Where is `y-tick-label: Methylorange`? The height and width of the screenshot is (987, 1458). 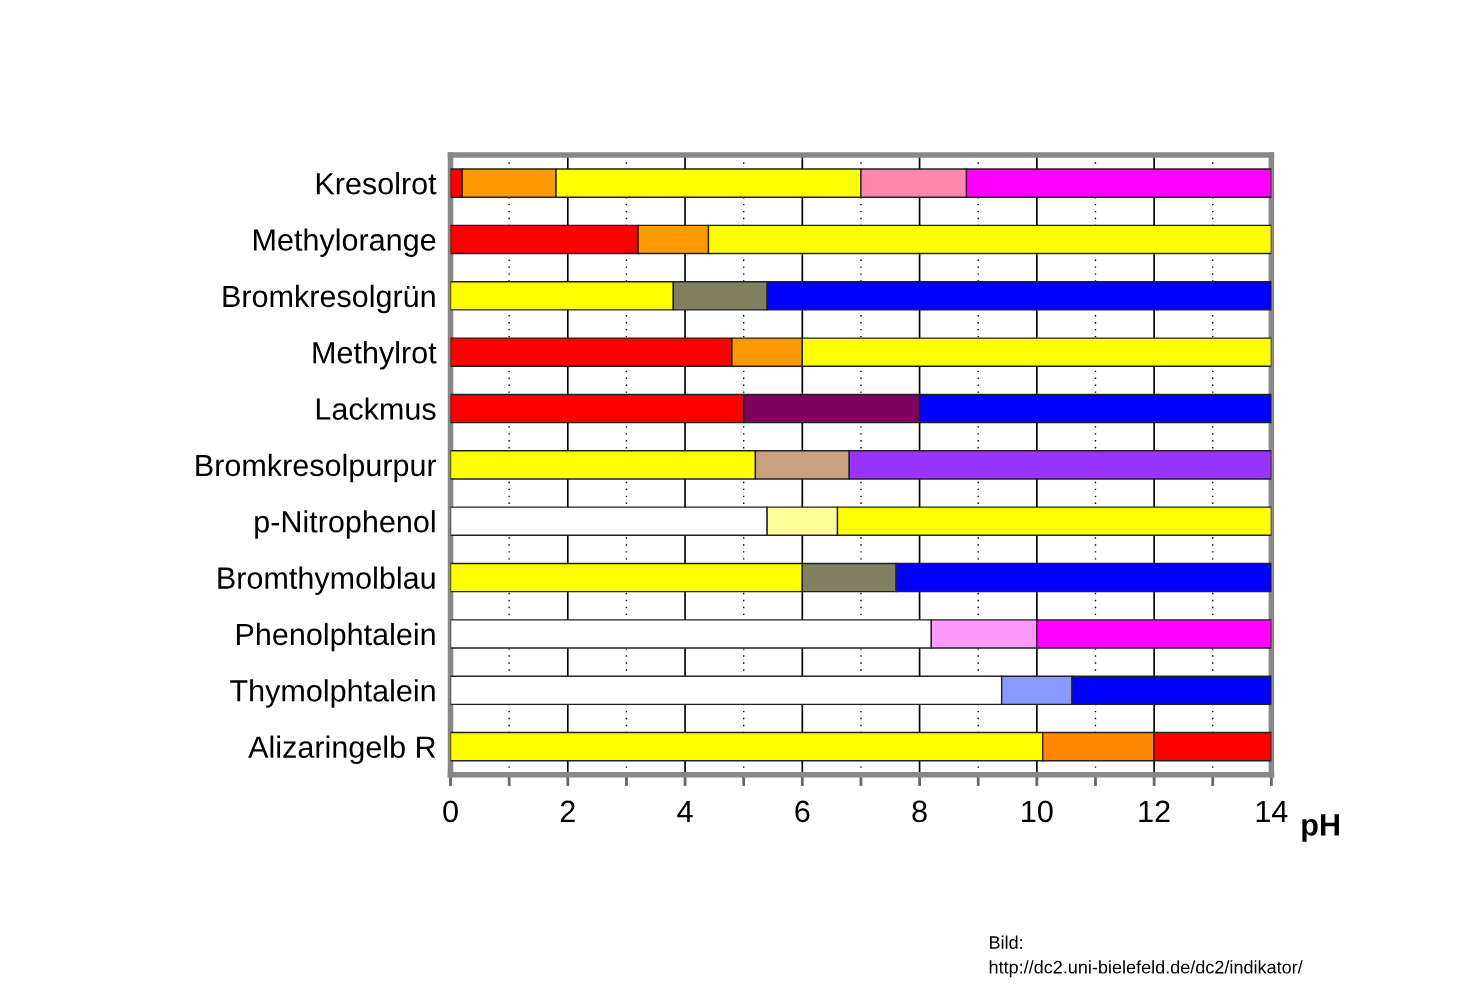 y-tick-label: Methylorange is located at coordinates (345, 242).